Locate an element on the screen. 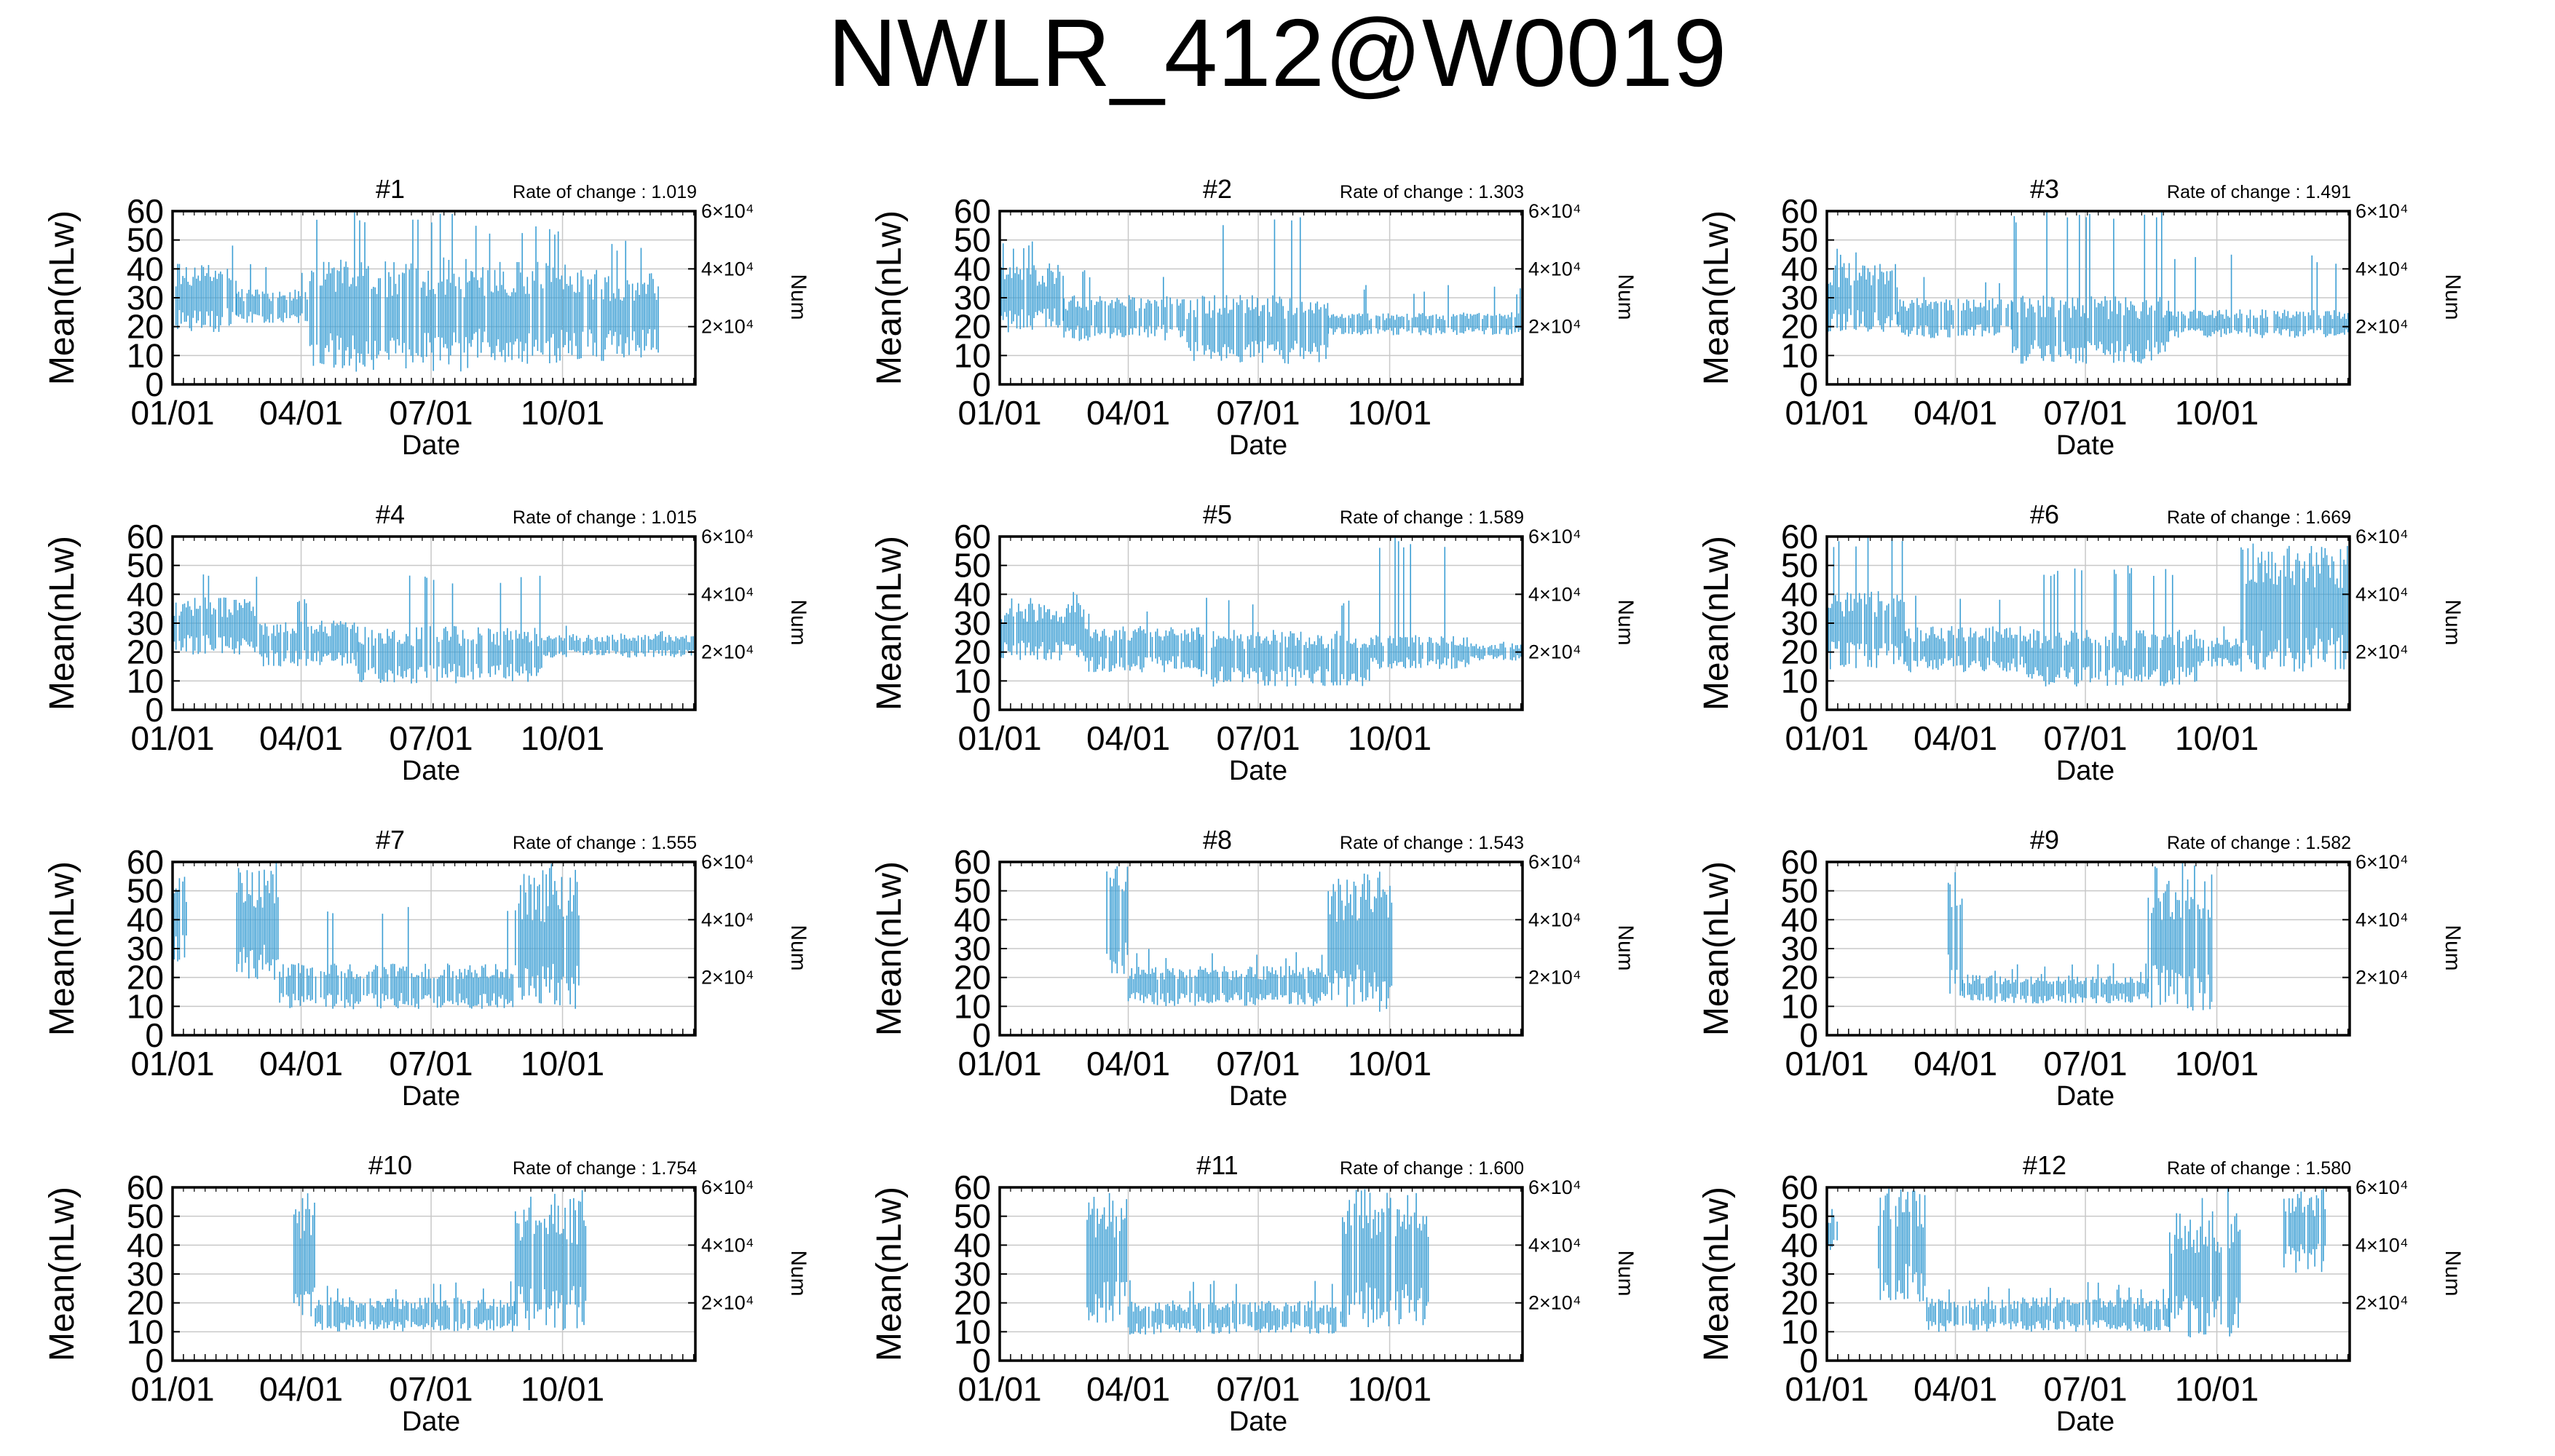 The image size is (2555, 1456). rate-of-change-annotation: Rate of change : 1.015 is located at coordinates (605, 517).